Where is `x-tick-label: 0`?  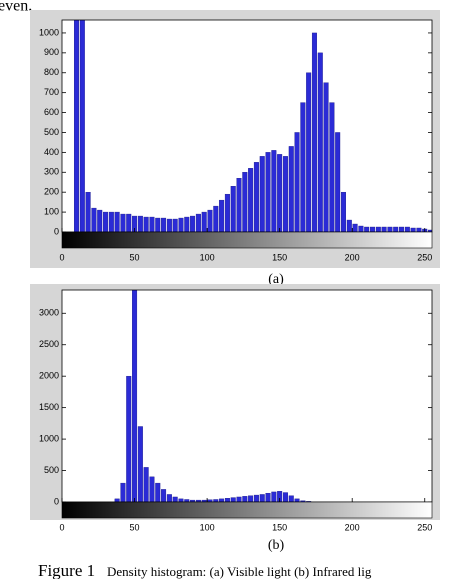
x-tick-label: 0 is located at coordinates (61, 527).